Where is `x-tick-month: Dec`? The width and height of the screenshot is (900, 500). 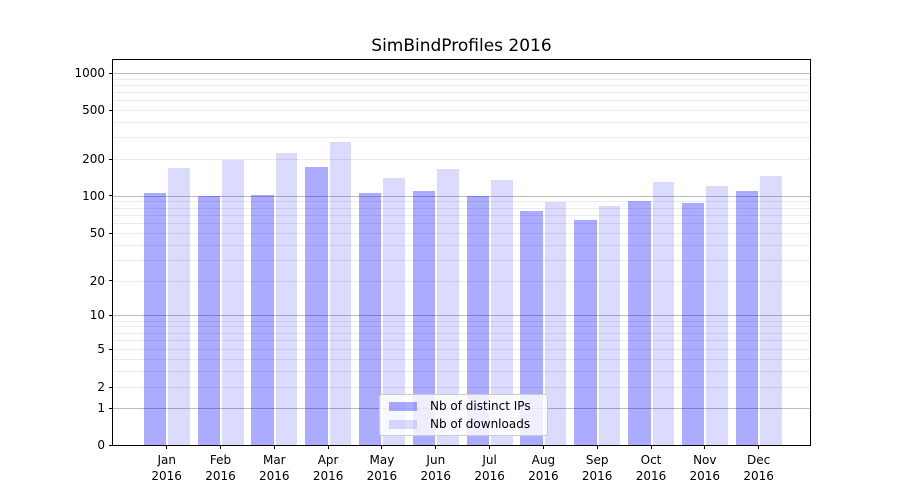 x-tick-month: Dec is located at coordinates (758, 460).